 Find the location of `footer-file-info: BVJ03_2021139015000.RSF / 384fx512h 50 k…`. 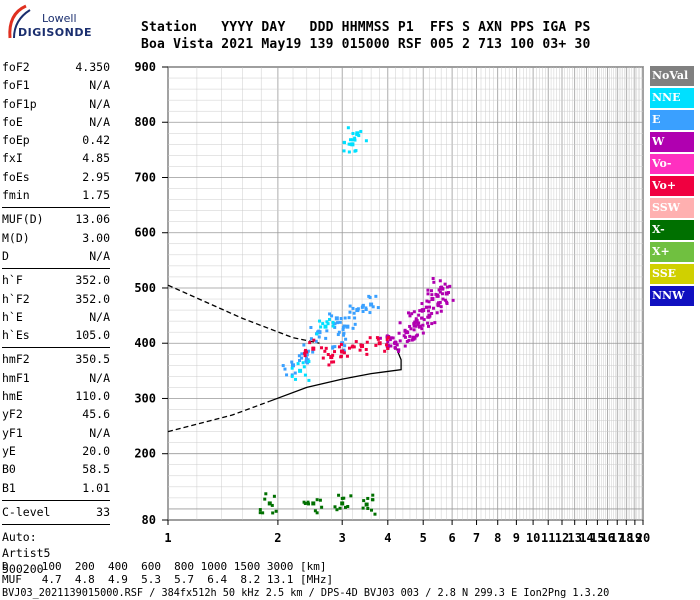

footer-file-info: BVJ03_2021139015000.RSF / 384fx512h 50 k… is located at coordinates (306, 593).